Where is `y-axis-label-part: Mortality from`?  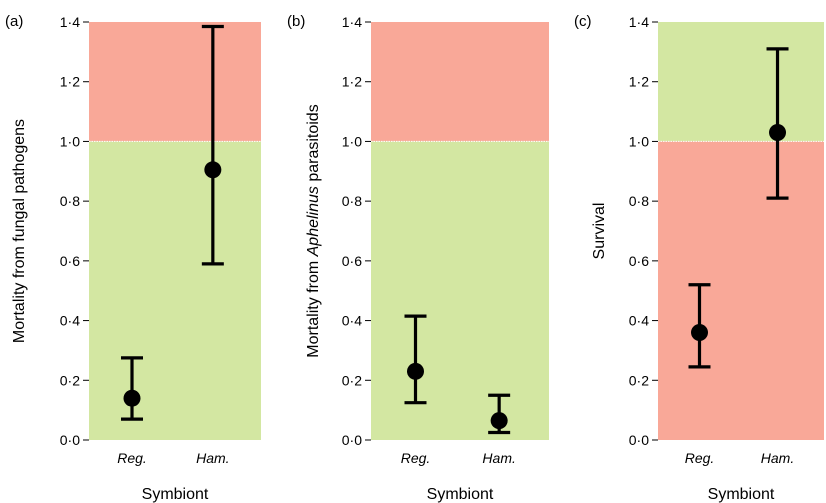 y-axis-label-part: Mortality from is located at coordinates (313, 306).